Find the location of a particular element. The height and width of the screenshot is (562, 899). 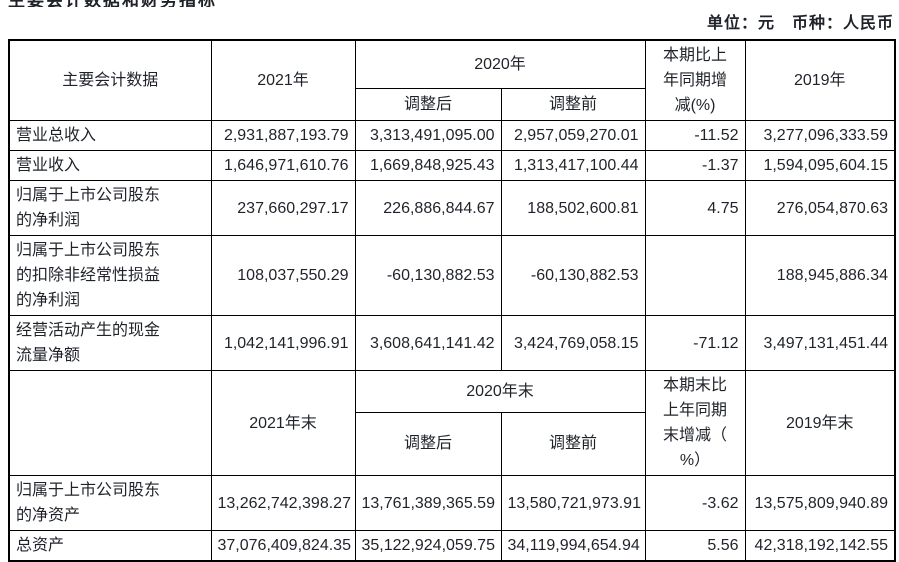

value-2020-before: 1,313,417,100.44 is located at coordinates (573, 165).